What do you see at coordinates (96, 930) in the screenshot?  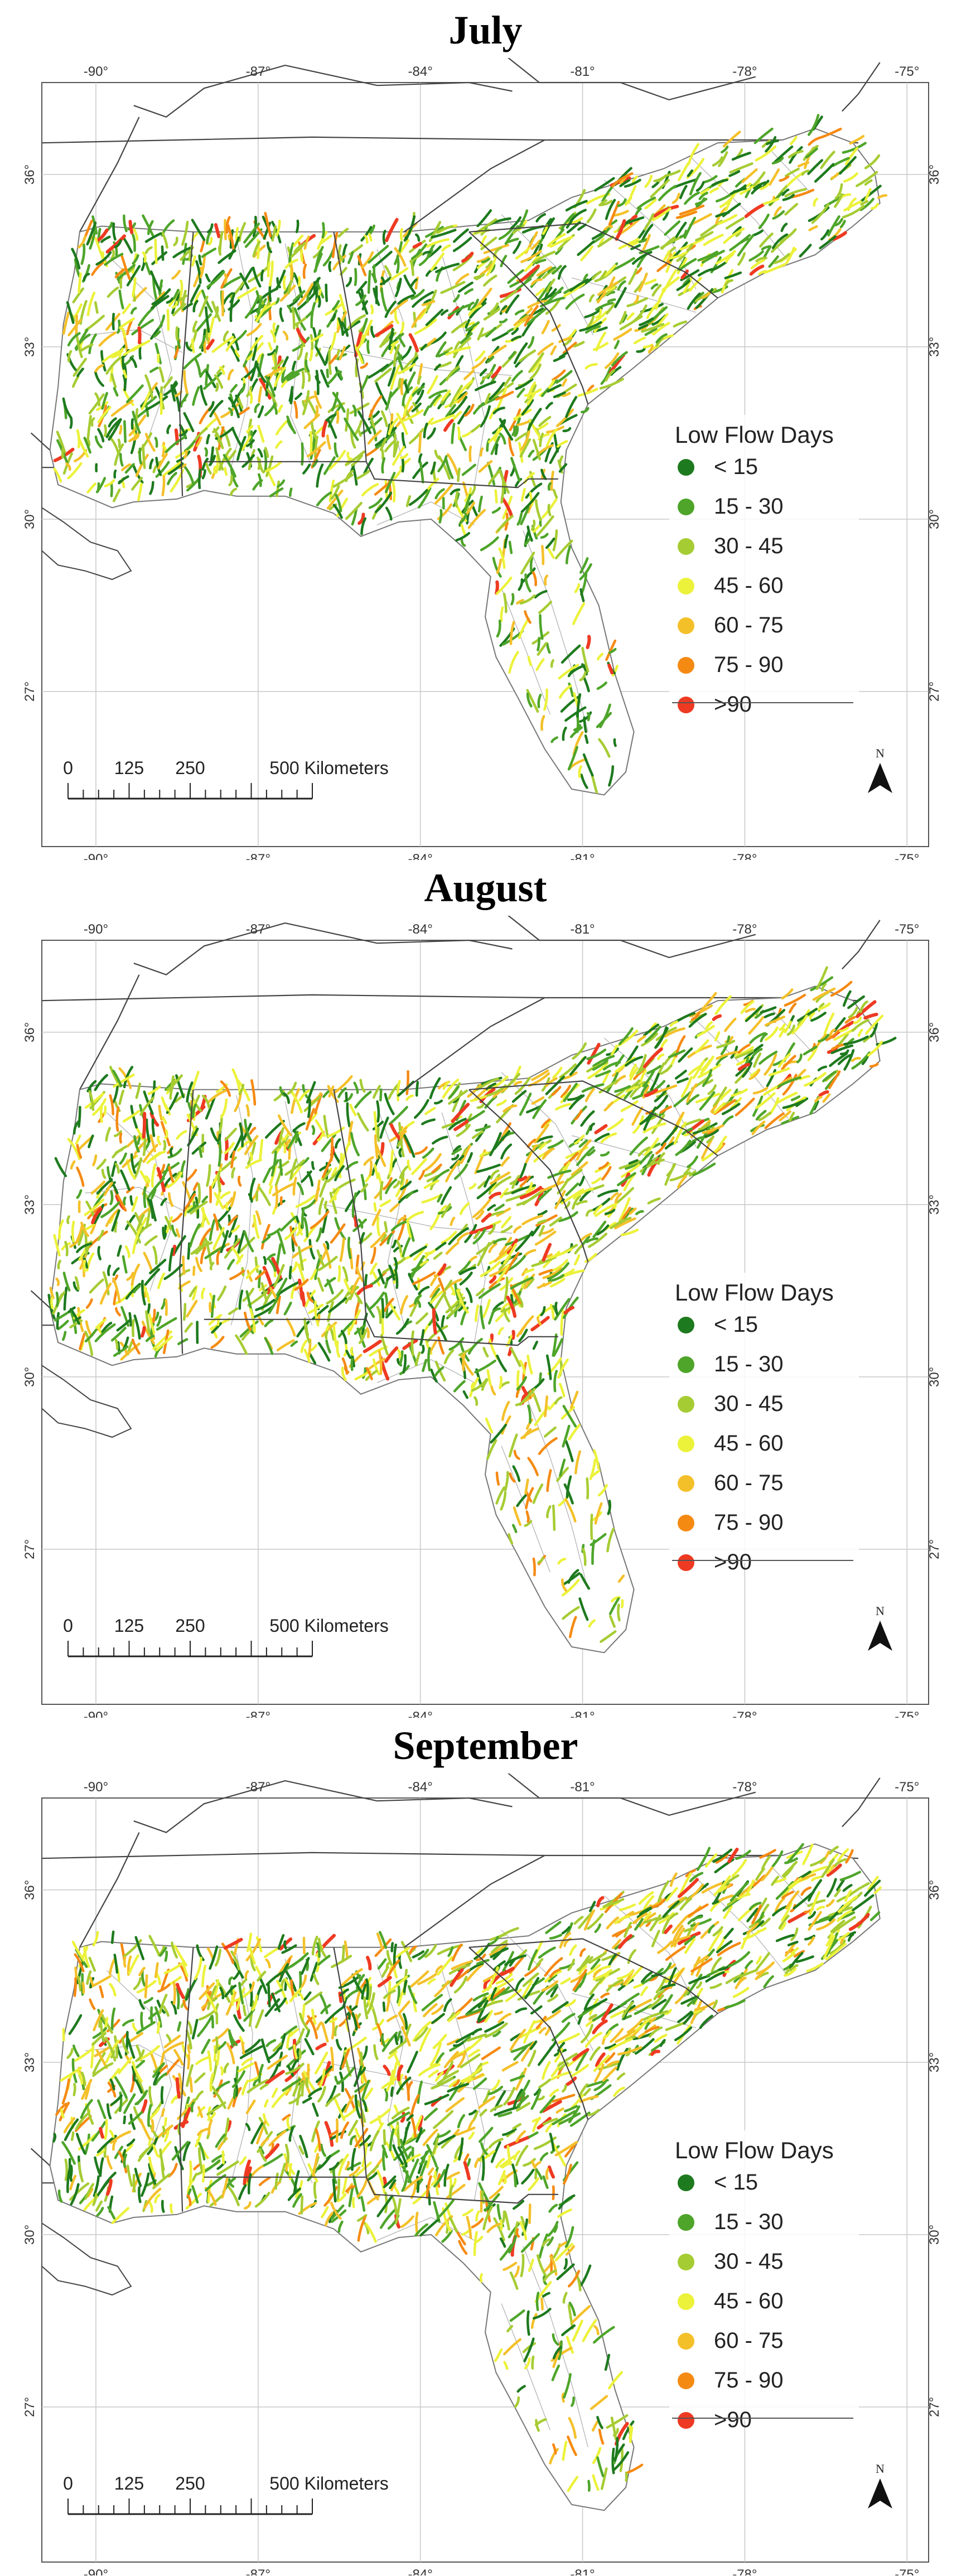 I see `lon-tick-top: -90°` at bounding box center [96, 930].